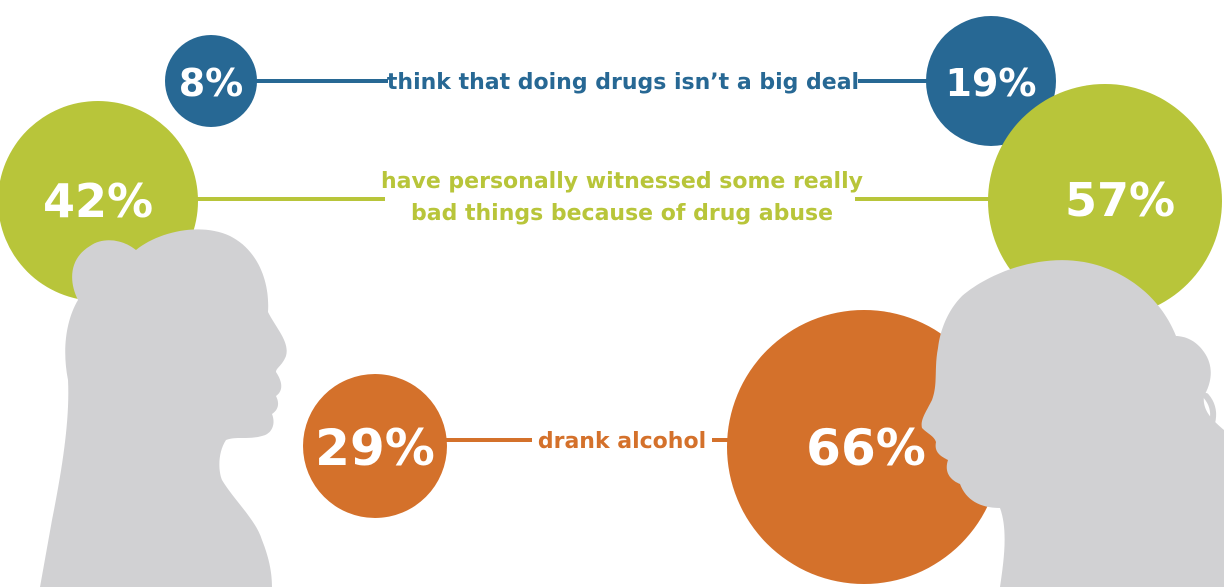 The image size is (1224, 587). I want to click on bubble-right-row2-label: 57%, so click(1120, 200).